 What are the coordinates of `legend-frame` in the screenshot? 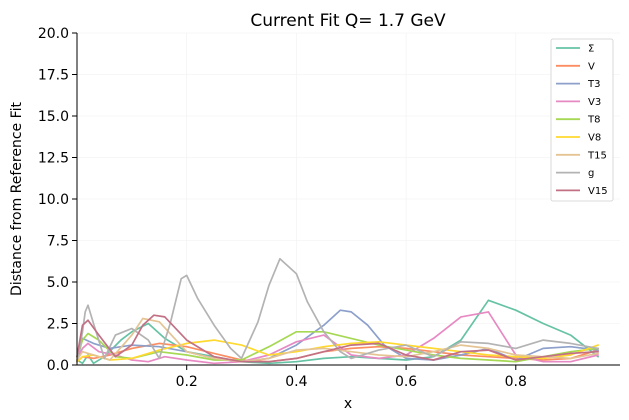 It's located at (582, 120).